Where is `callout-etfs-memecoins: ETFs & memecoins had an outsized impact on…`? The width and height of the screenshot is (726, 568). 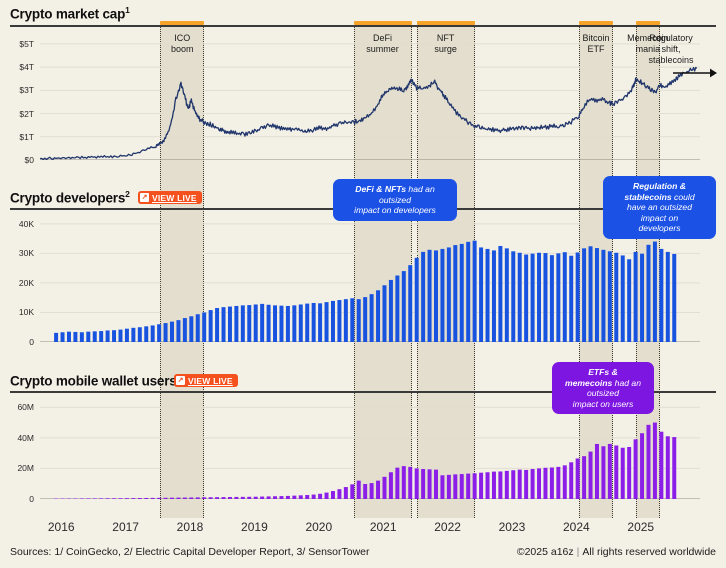 callout-etfs-memecoins: ETFs & memecoins had an outsized impact on… is located at coordinates (603, 388).